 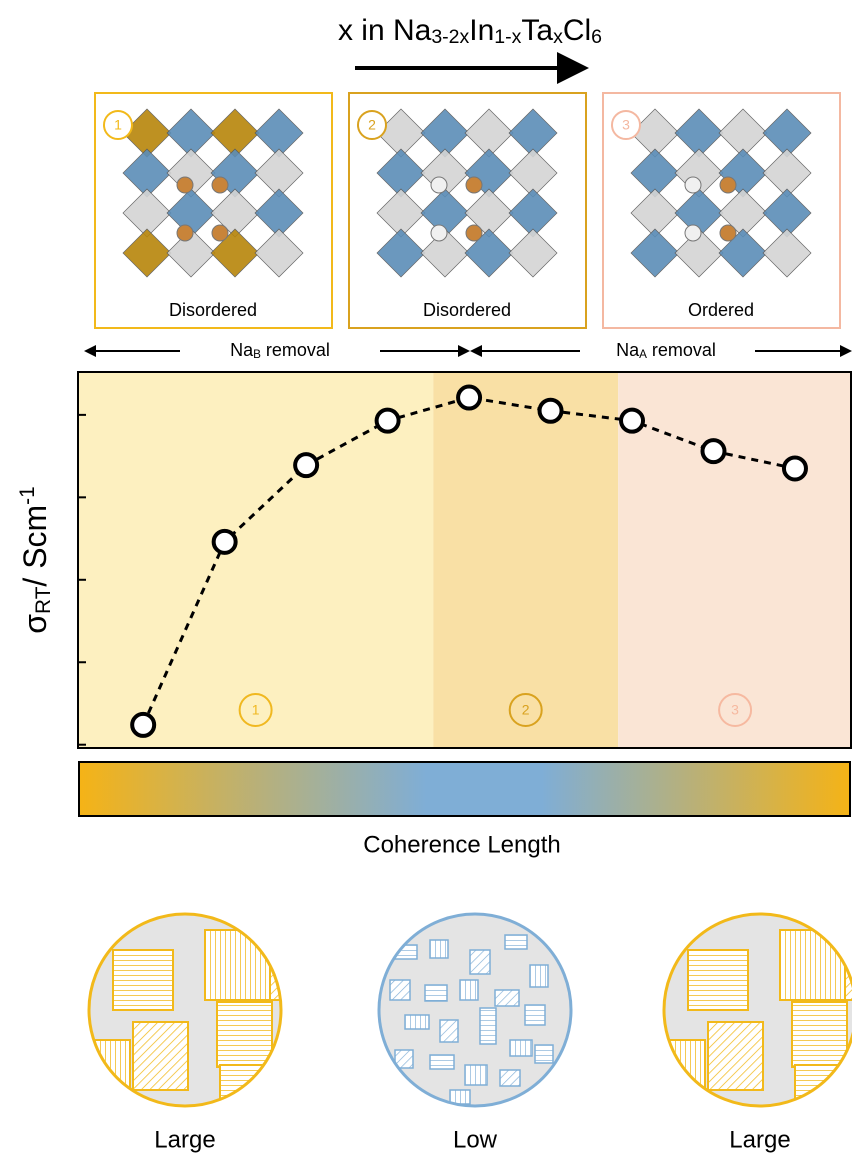 I want to click on text-part: σ, so click(x=35, y=624).